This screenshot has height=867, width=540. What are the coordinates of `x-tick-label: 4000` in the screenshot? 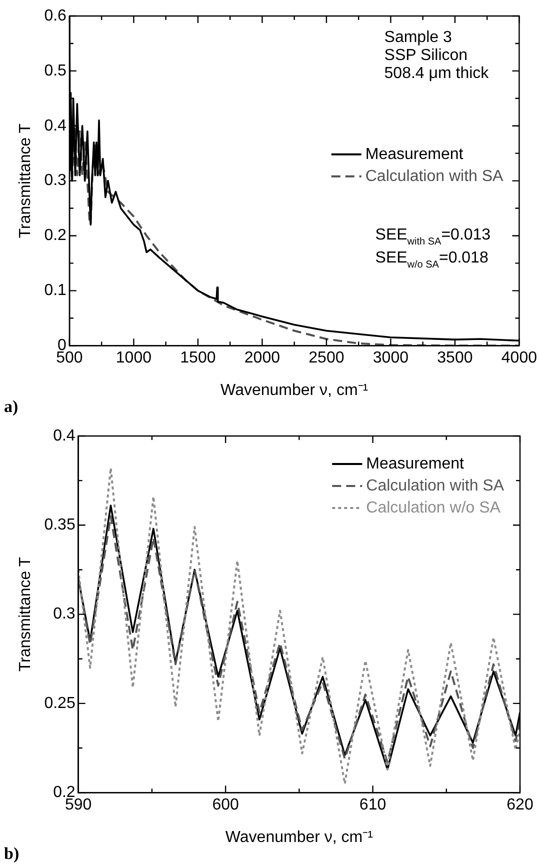 It's located at (519, 358).